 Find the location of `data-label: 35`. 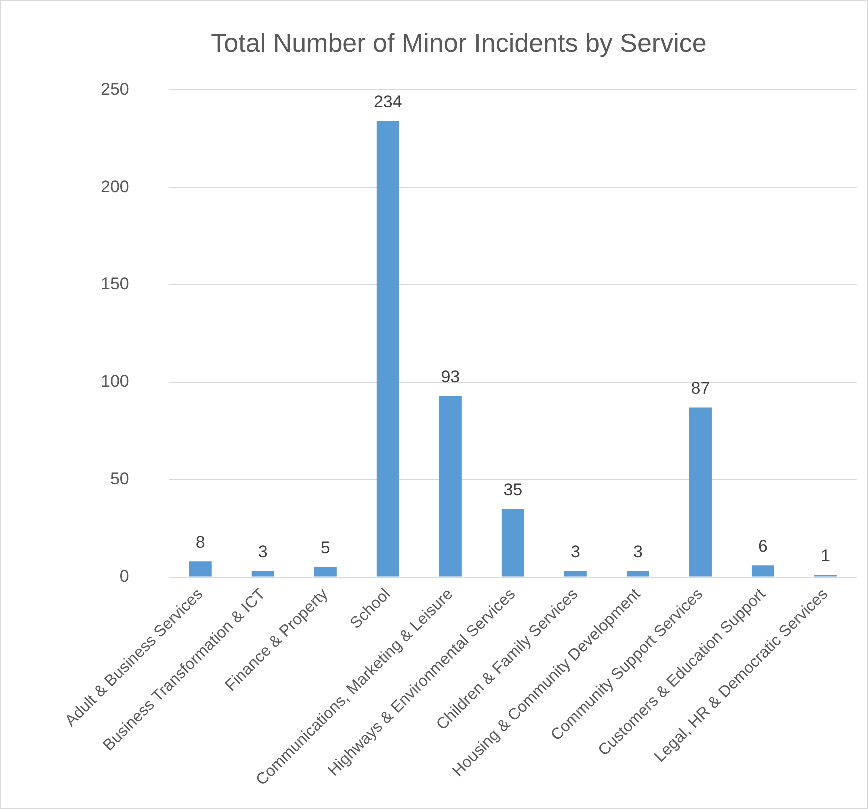

data-label: 35 is located at coordinates (513, 490).